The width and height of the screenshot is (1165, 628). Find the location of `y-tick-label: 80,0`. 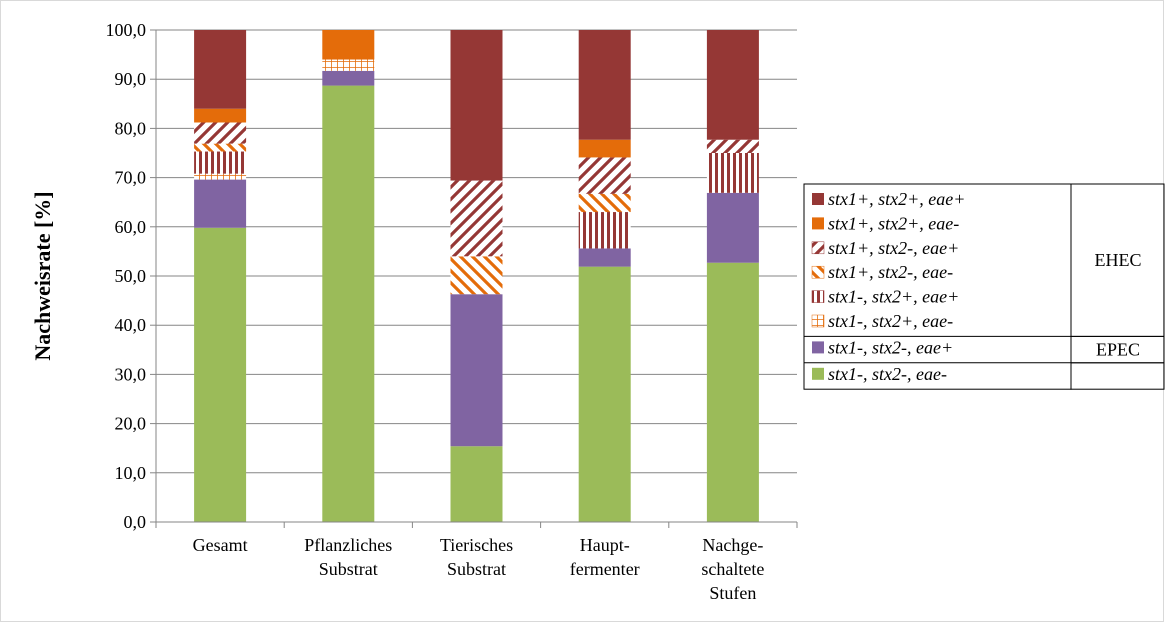

y-tick-label: 80,0 is located at coordinates (131, 128).